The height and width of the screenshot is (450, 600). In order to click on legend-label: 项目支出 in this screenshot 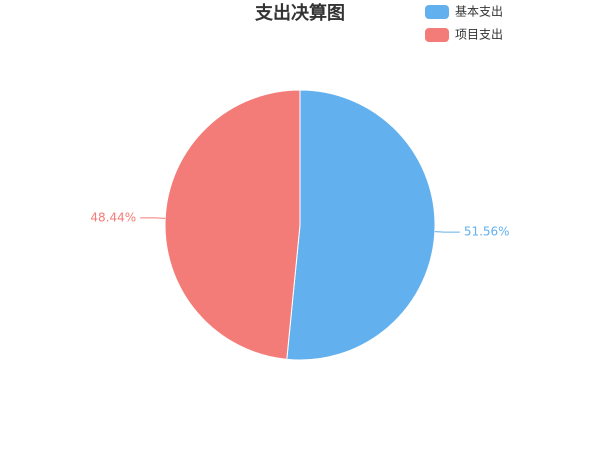, I will do `click(479, 35)`.